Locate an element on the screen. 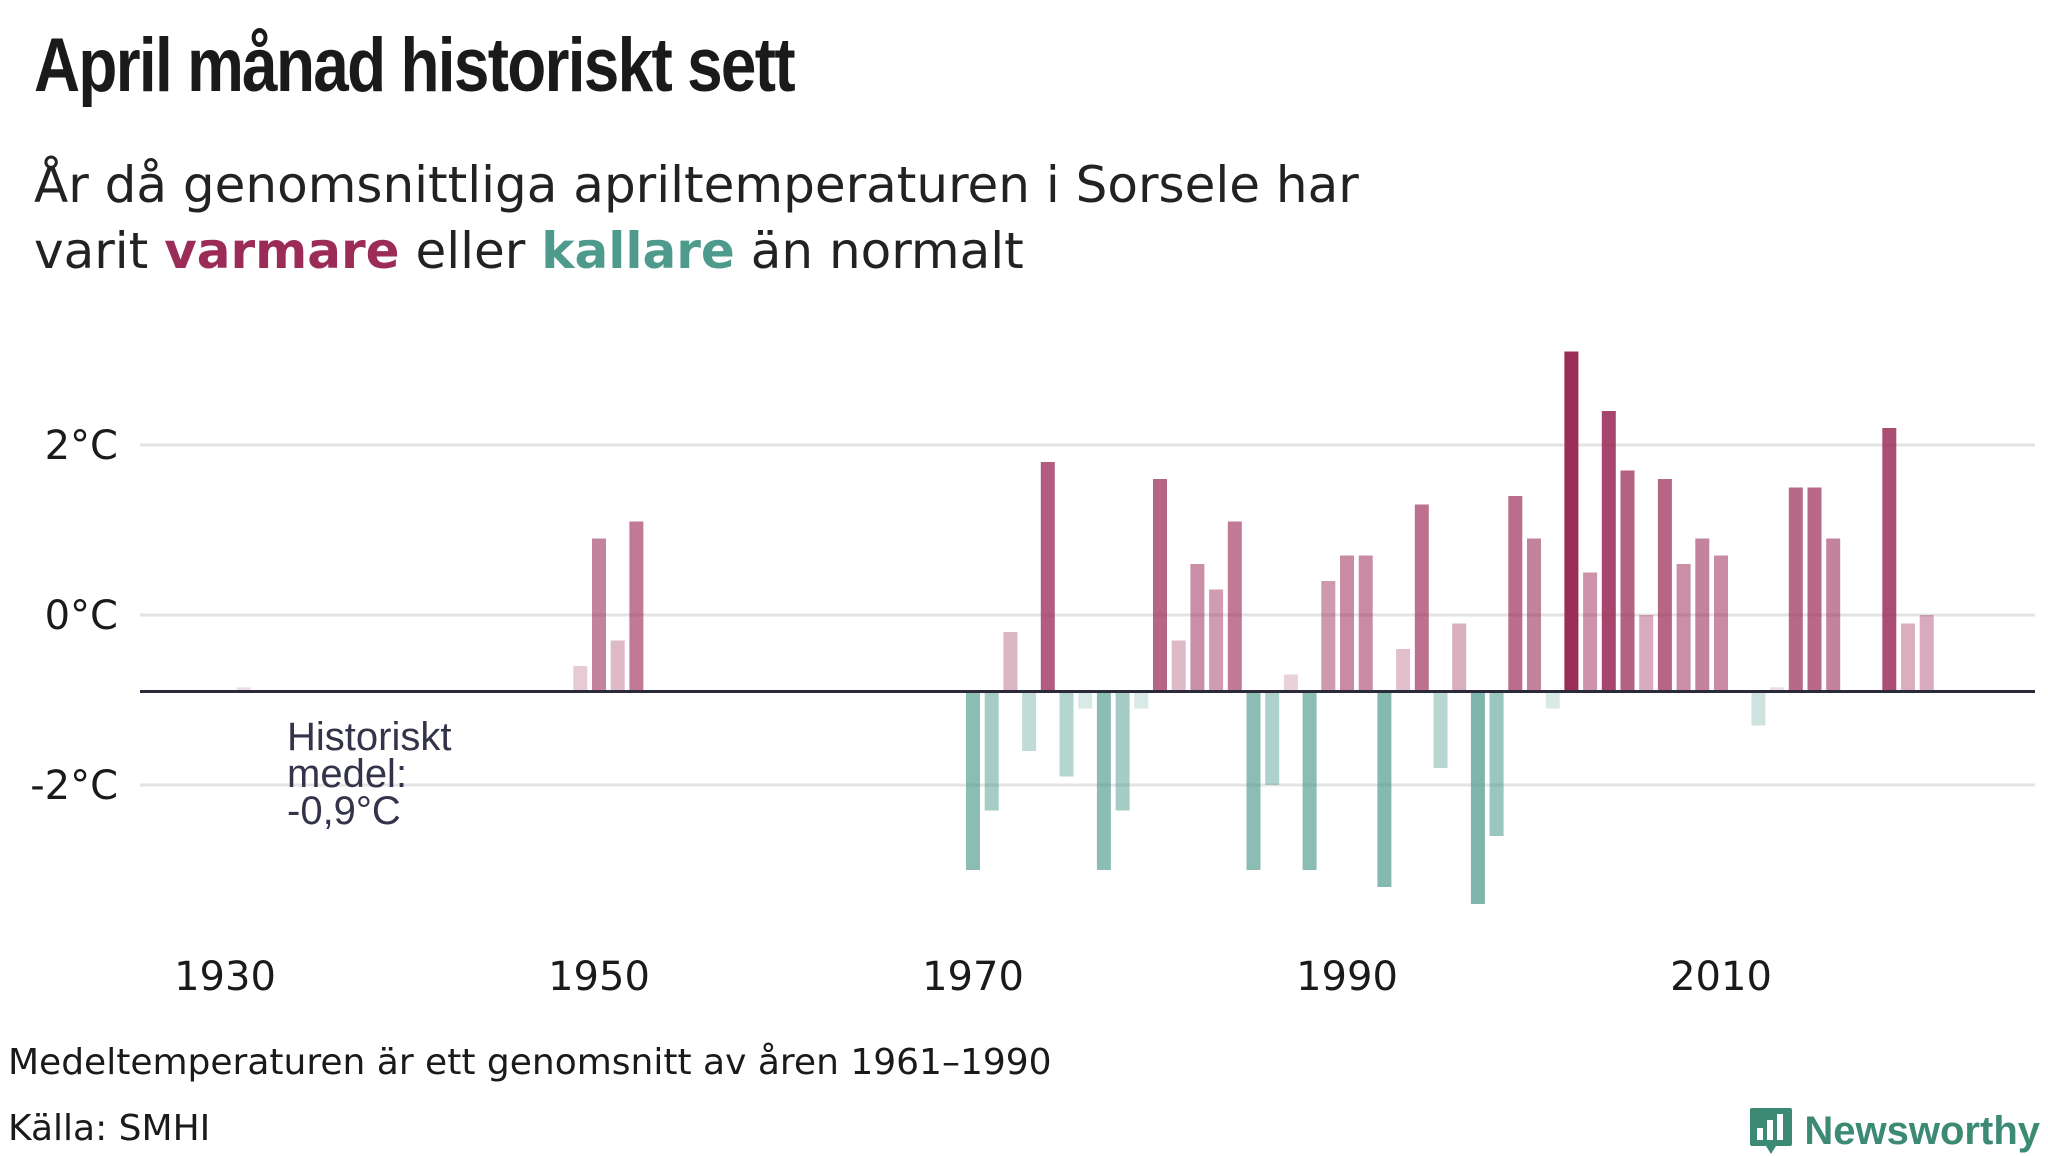 The image size is (2048, 1156). x-tick-label: 2010 is located at coordinates (1721, 977).